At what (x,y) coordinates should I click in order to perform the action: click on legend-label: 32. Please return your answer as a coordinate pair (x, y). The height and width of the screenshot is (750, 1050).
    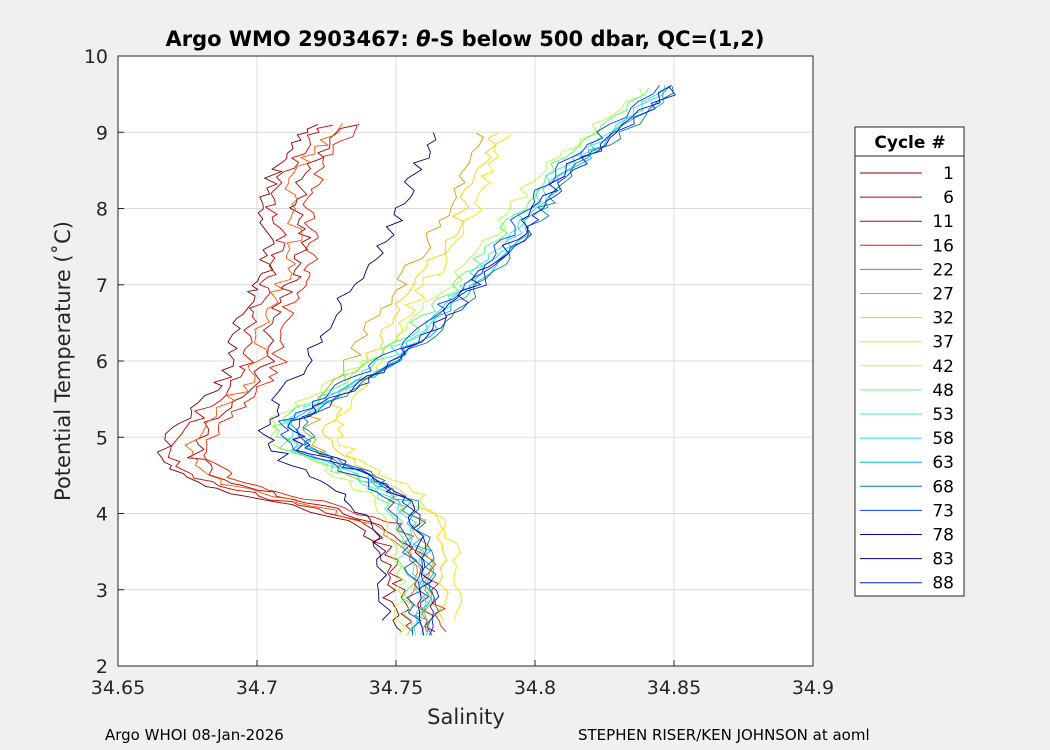
    Looking at the image, I should click on (943, 319).